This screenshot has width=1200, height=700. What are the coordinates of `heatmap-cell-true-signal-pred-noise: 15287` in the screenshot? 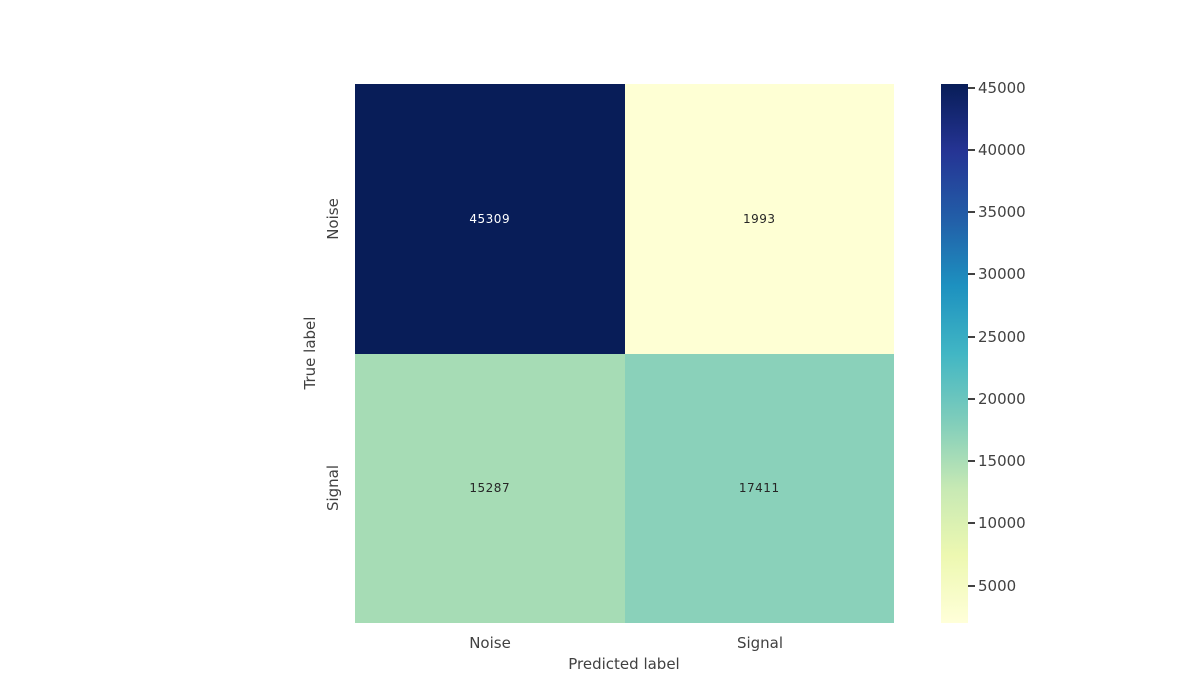 It's located at (490, 488).